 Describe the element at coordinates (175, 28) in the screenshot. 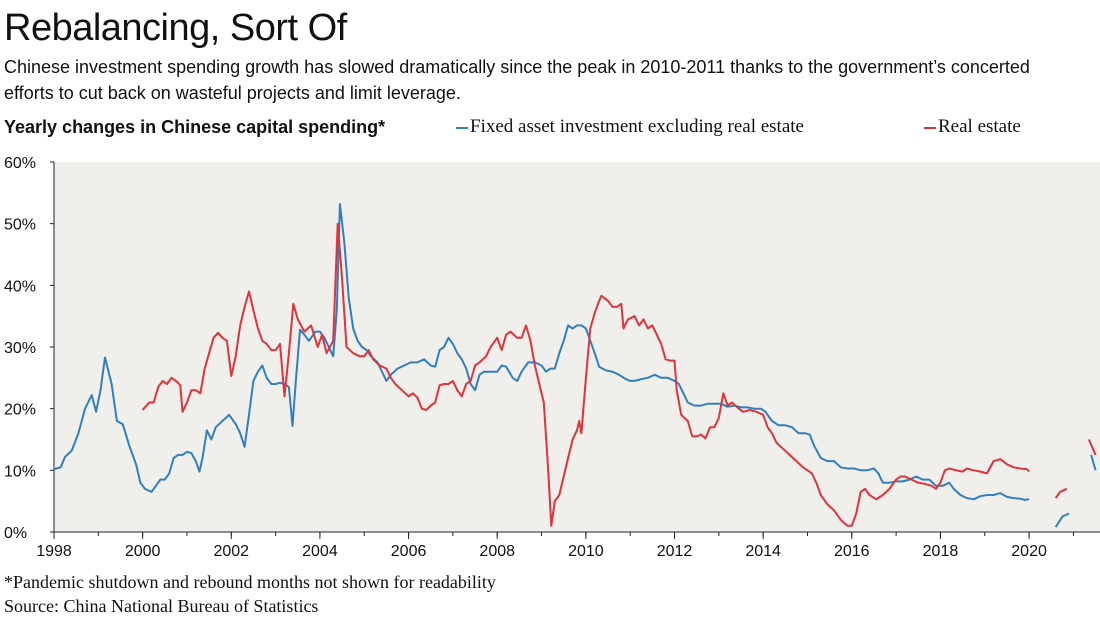

I see `chart-title: Rebalancing, Sort Of` at that location.